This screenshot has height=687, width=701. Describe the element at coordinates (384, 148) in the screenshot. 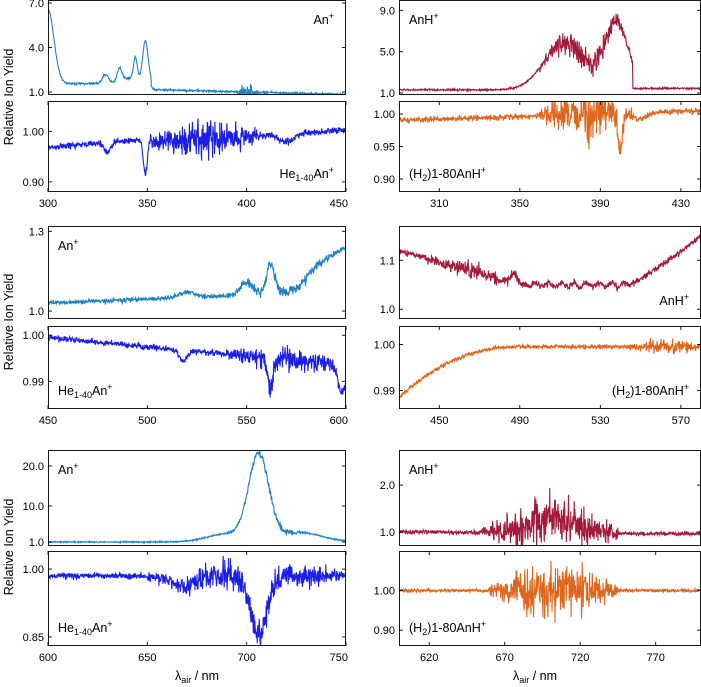

I see `y-tick-label-r1-right-bottom-1: 0.95` at that location.